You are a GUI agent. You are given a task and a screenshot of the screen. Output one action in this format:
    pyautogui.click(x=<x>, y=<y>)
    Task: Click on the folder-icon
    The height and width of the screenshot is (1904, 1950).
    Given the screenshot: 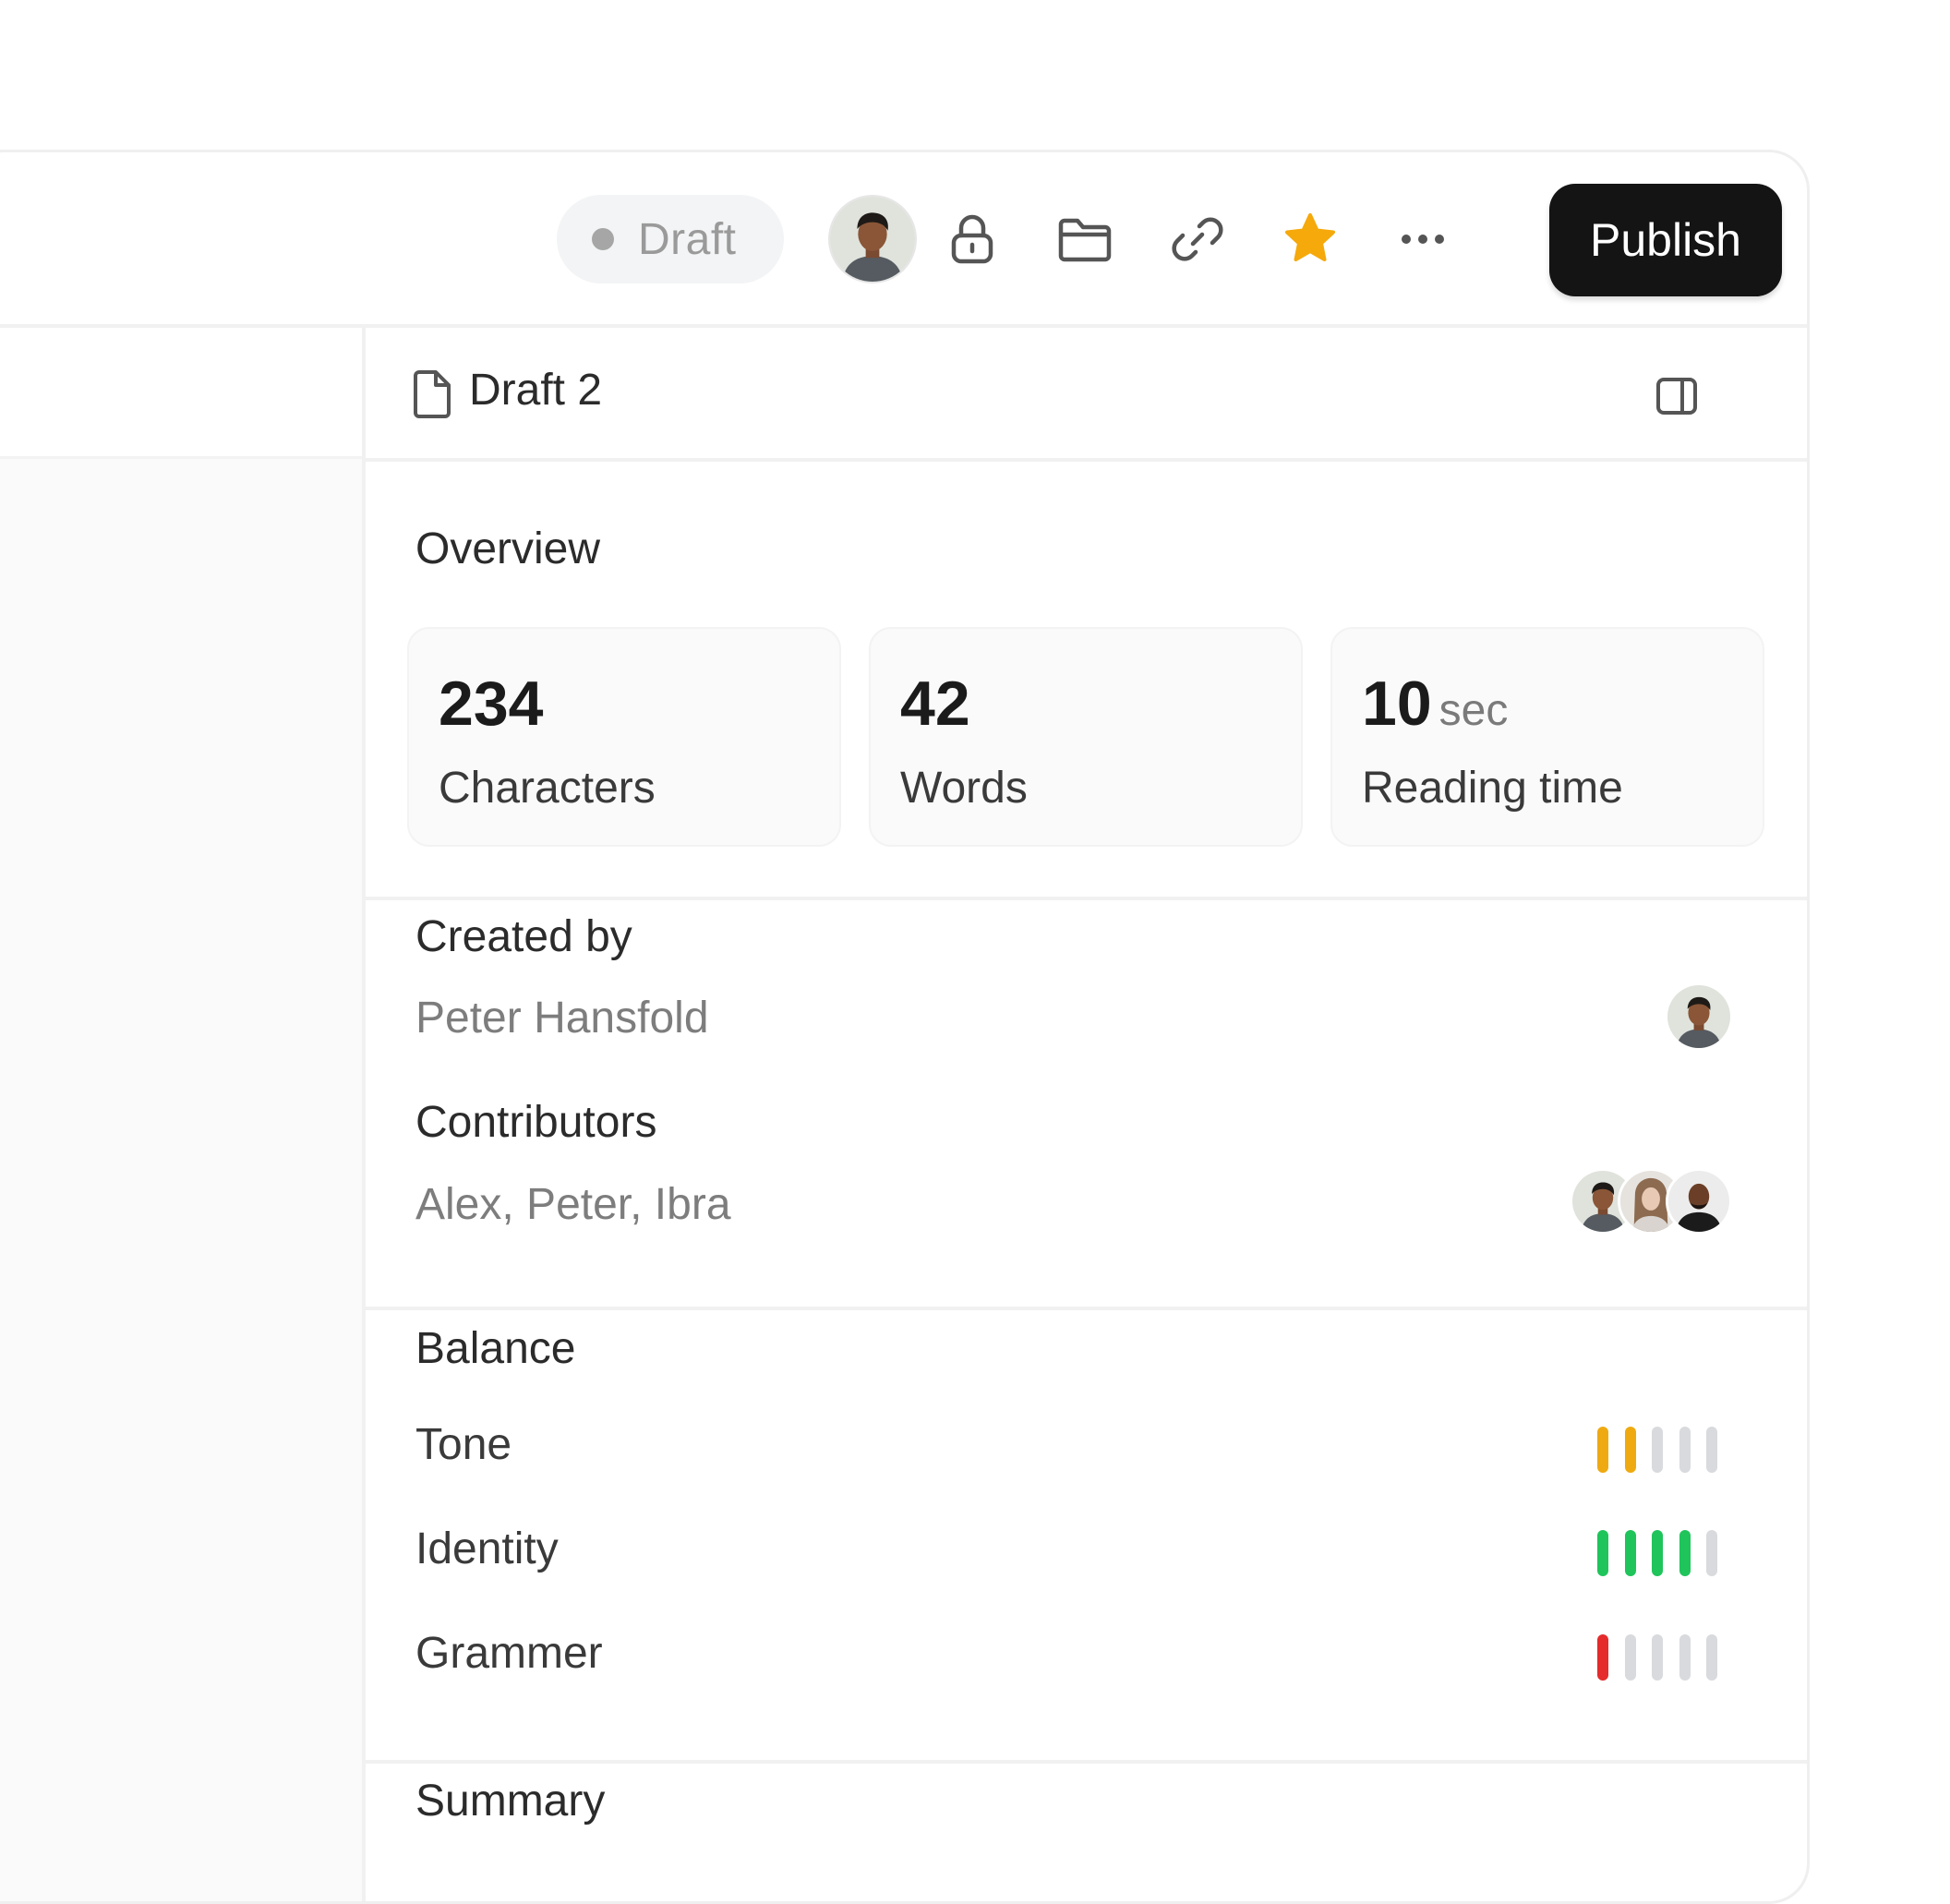 What is the action you would take?
    pyautogui.click(x=1085, y=239)
    